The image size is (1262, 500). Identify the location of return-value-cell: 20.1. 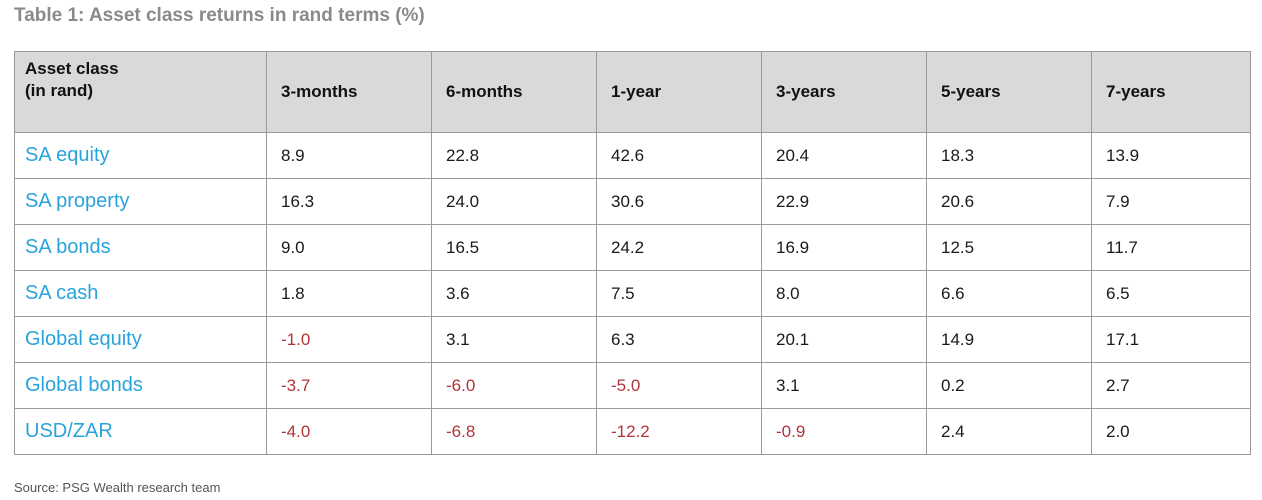
(844, 339).